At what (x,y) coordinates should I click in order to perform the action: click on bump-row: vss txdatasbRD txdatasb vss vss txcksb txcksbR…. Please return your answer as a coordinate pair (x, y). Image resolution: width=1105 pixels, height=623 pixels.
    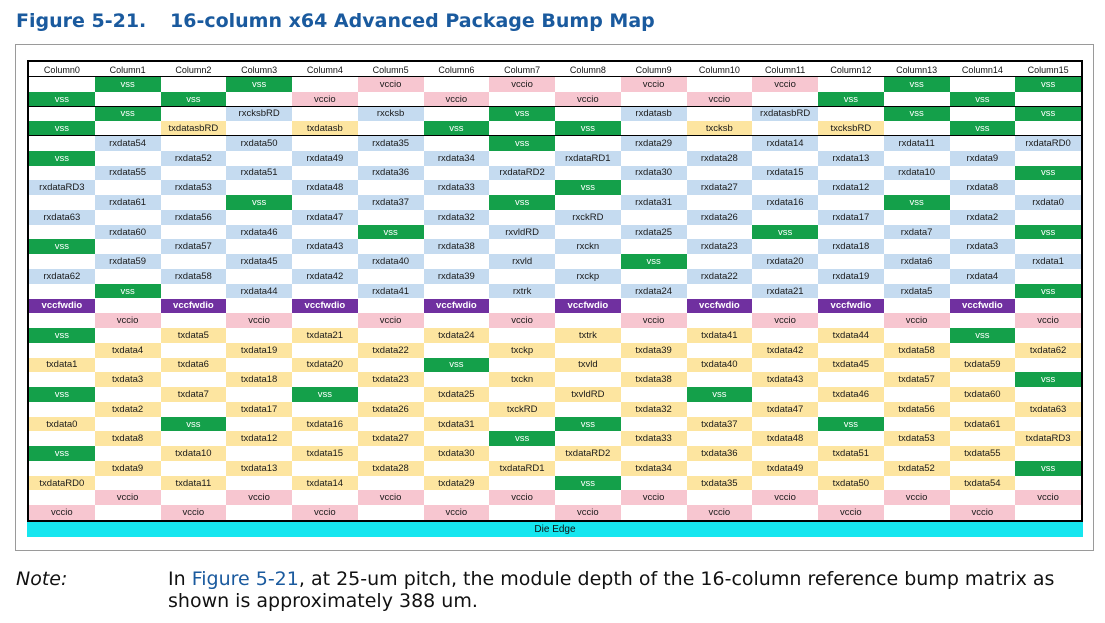
    Looking at the image, I should click on (555, 129).